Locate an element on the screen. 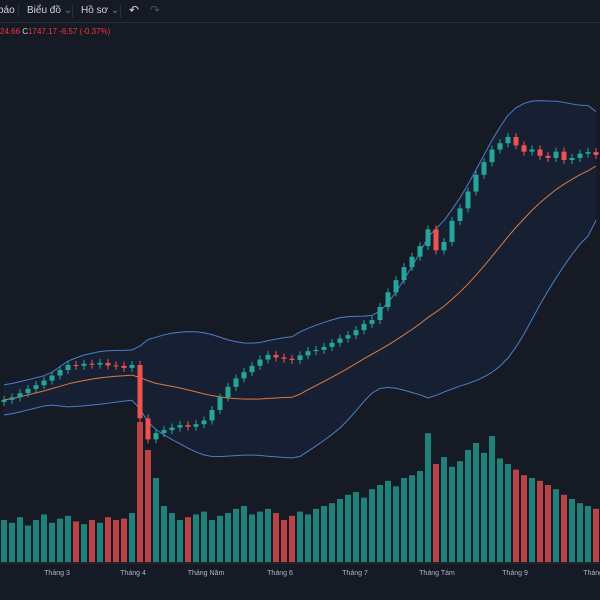 The image size is (600, 600). x-tick-label: Tháng 6 is located at coordinates (280, 573).